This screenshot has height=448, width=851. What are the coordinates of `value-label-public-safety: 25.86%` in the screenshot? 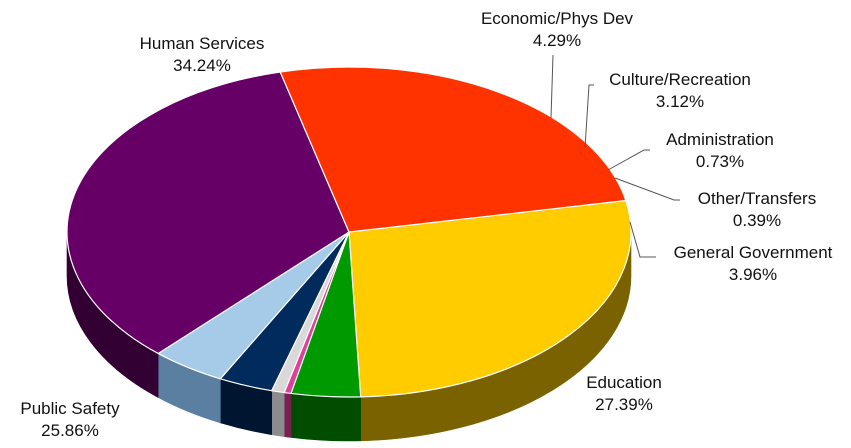 It's located at (70, 430).